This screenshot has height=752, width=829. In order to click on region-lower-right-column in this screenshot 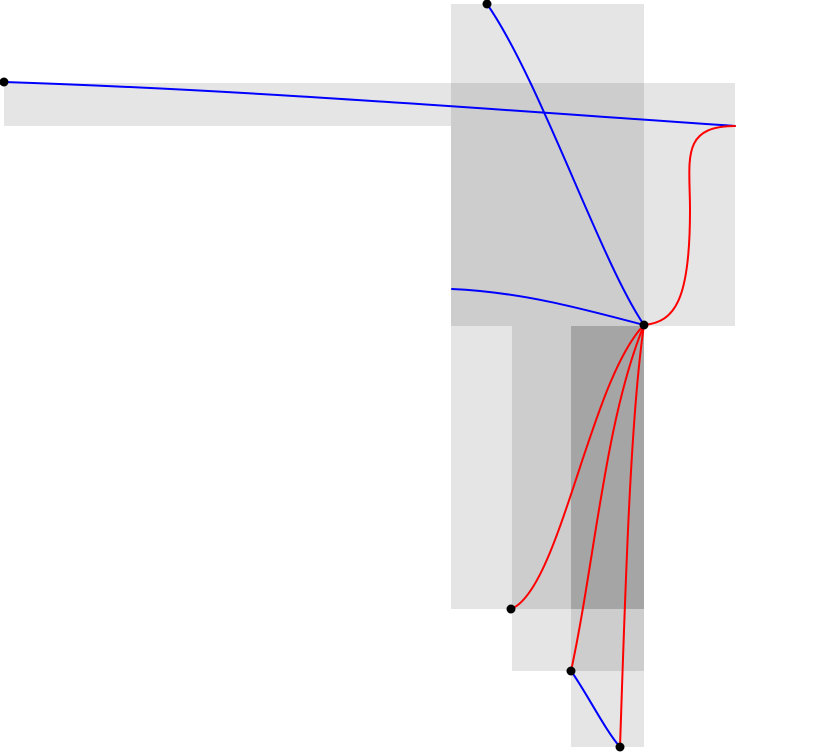, I will do `click(607, 536)`.